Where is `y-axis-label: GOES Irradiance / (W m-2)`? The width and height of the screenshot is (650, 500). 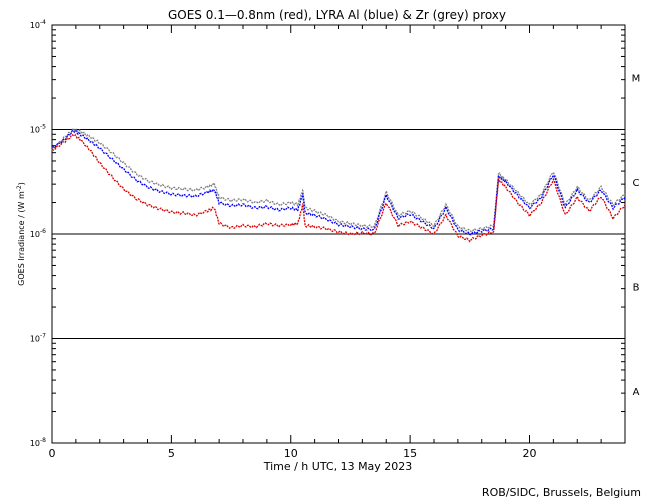 y-axis-label: GOES Irradiance / (W m-2) is located at coordinates (21, 234).